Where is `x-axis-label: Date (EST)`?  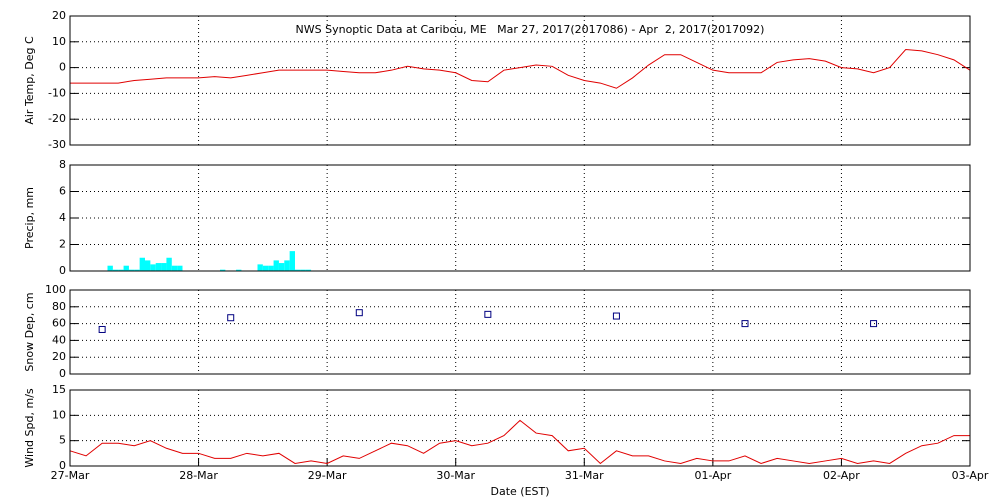
x-axis-label: Date (EST) is located at coordinates (519, 491).